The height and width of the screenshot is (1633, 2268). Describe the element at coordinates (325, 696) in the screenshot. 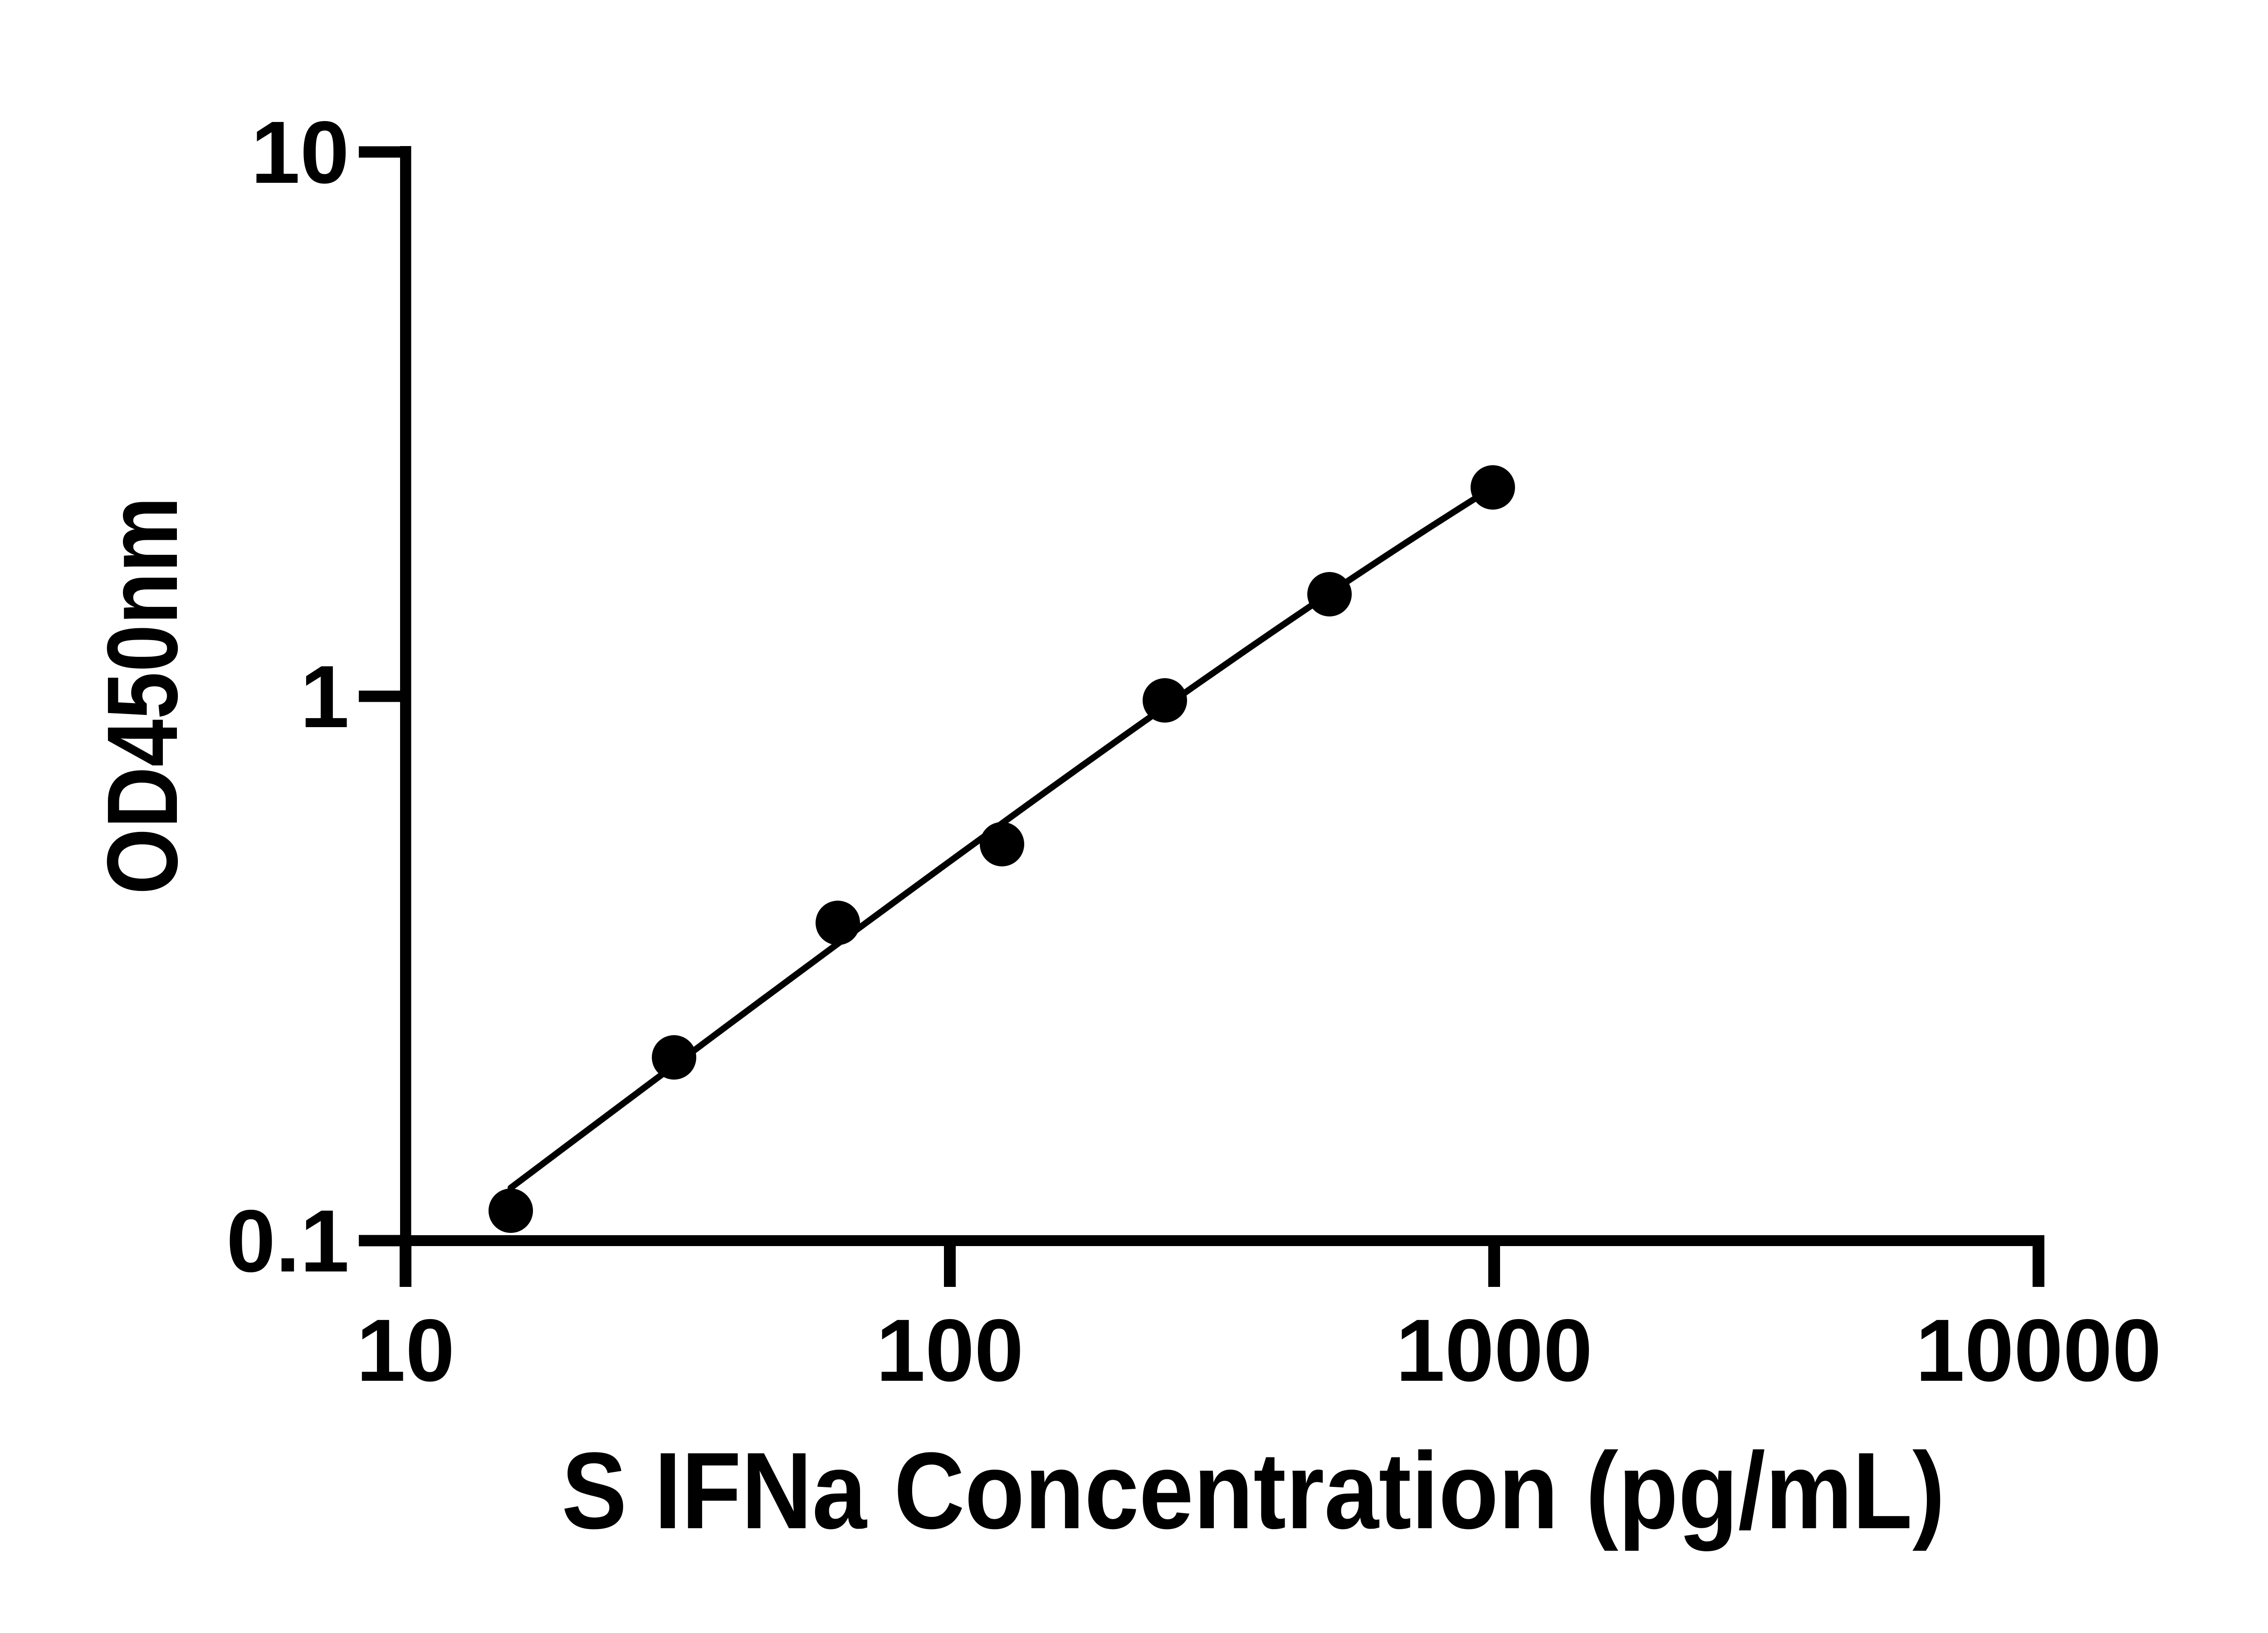

I see `svg-text: 1` at that location.